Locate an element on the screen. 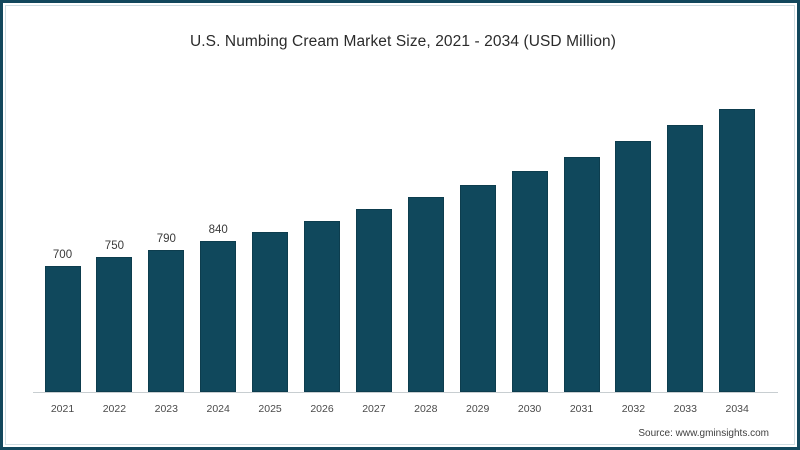  x-tick-label-2025: 2025 is located at coordinates (270, 409).